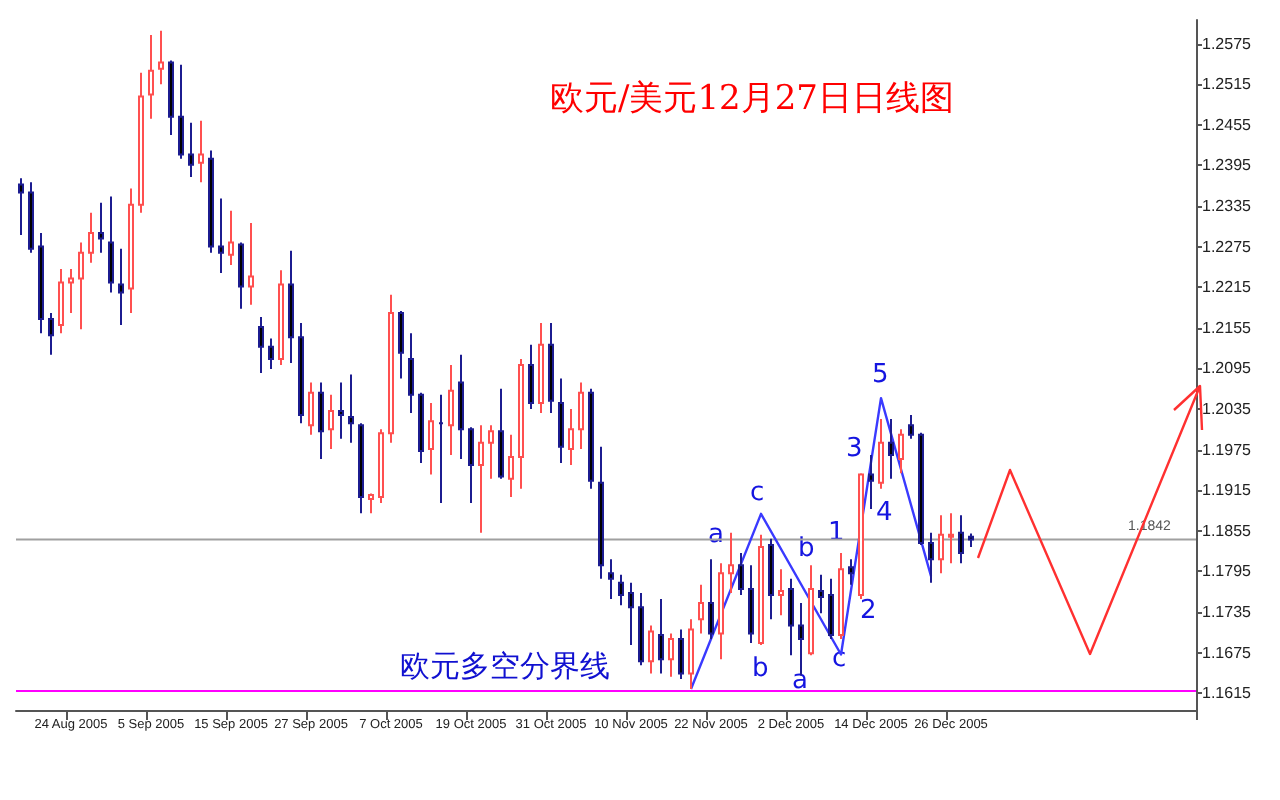 The width and height of the screenshot is (1280, 800). Describe the element at coordinates (800, 681) in the screenshot. I see `annotation: a` at that location.